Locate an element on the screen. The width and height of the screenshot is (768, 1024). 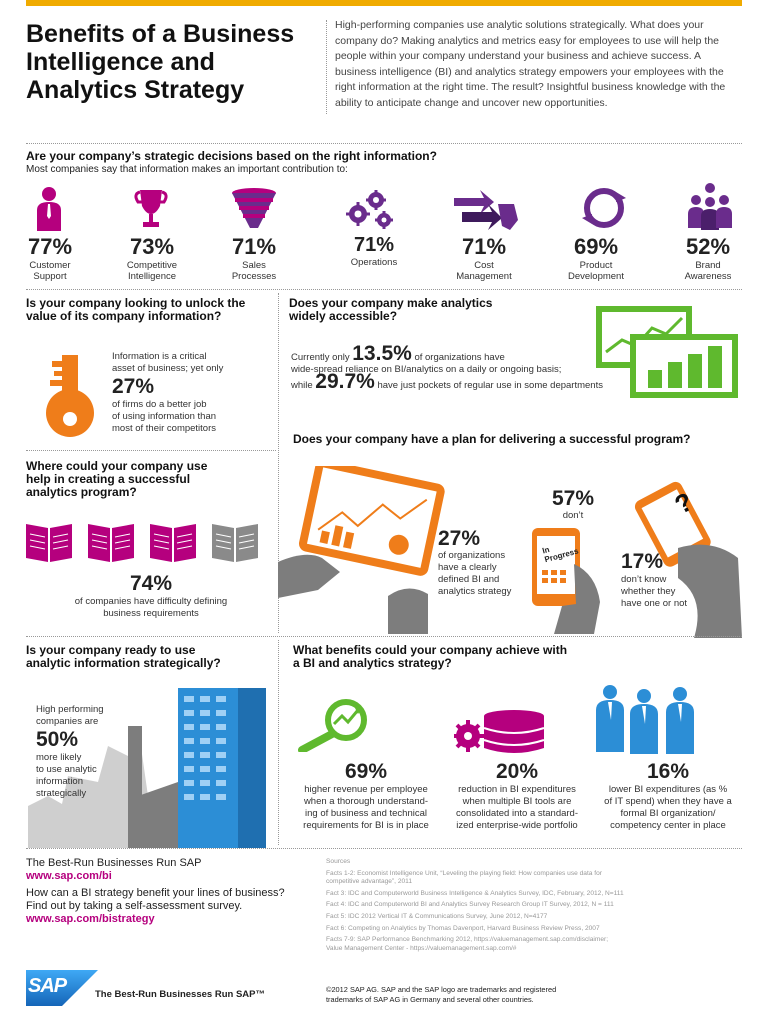
person-icon is located at coordinates (49, 209).